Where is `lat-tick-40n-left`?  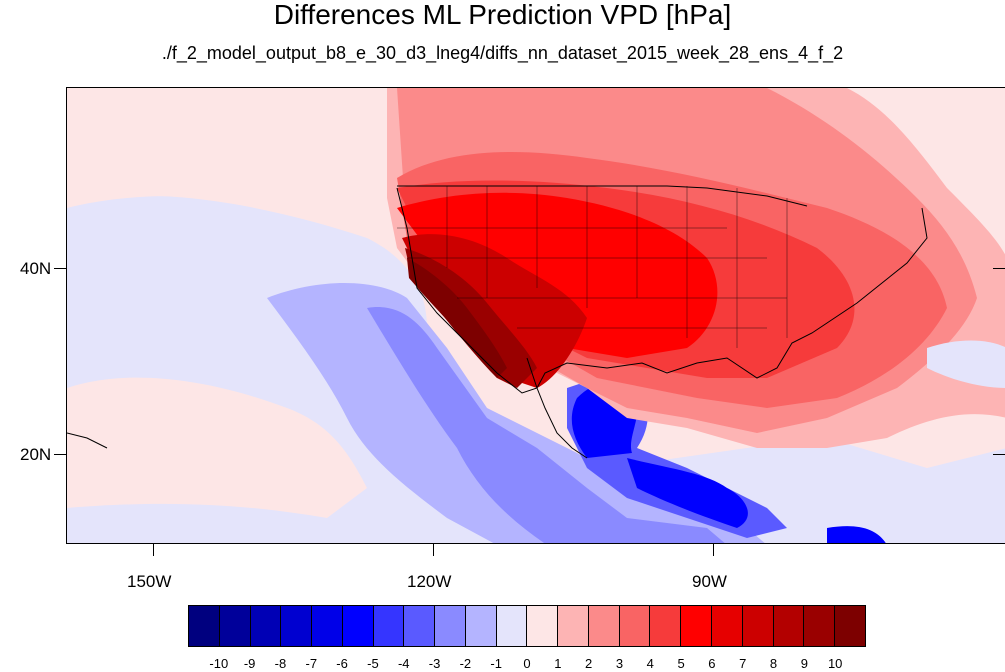 lat-tick-40n-left is located at coordinates (60, 268).